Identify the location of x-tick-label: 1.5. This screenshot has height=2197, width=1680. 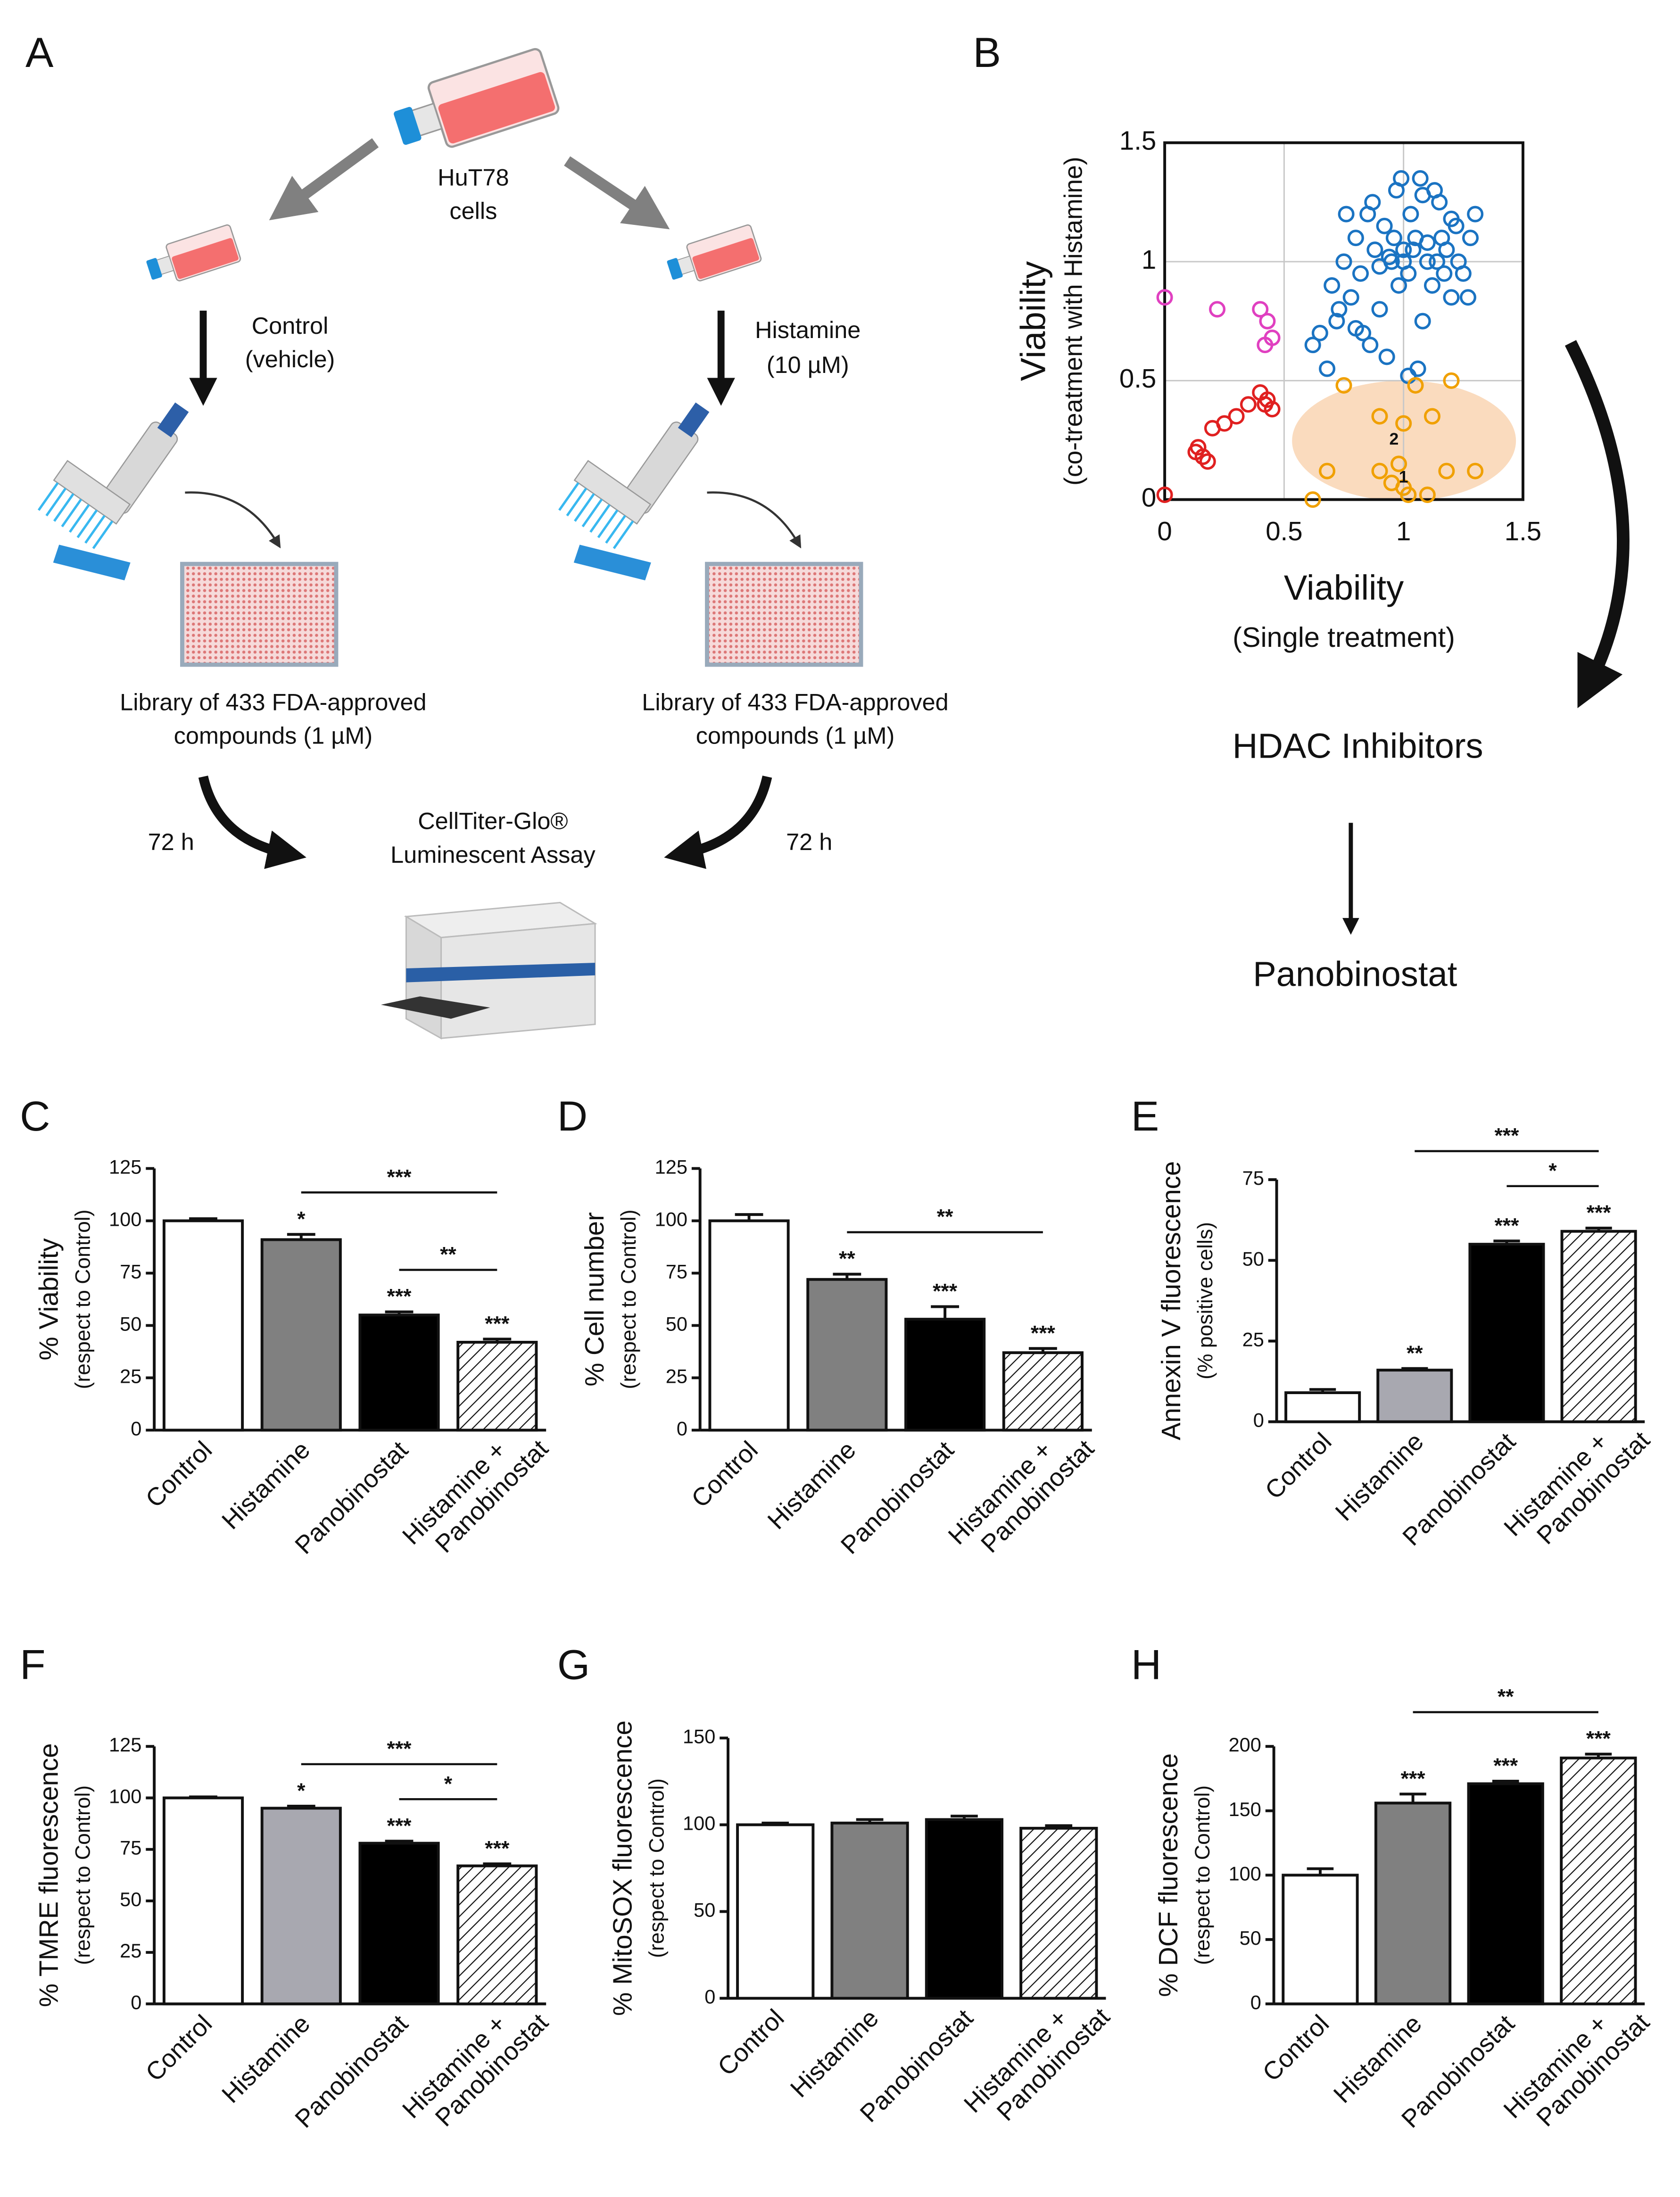
(1523, 531).